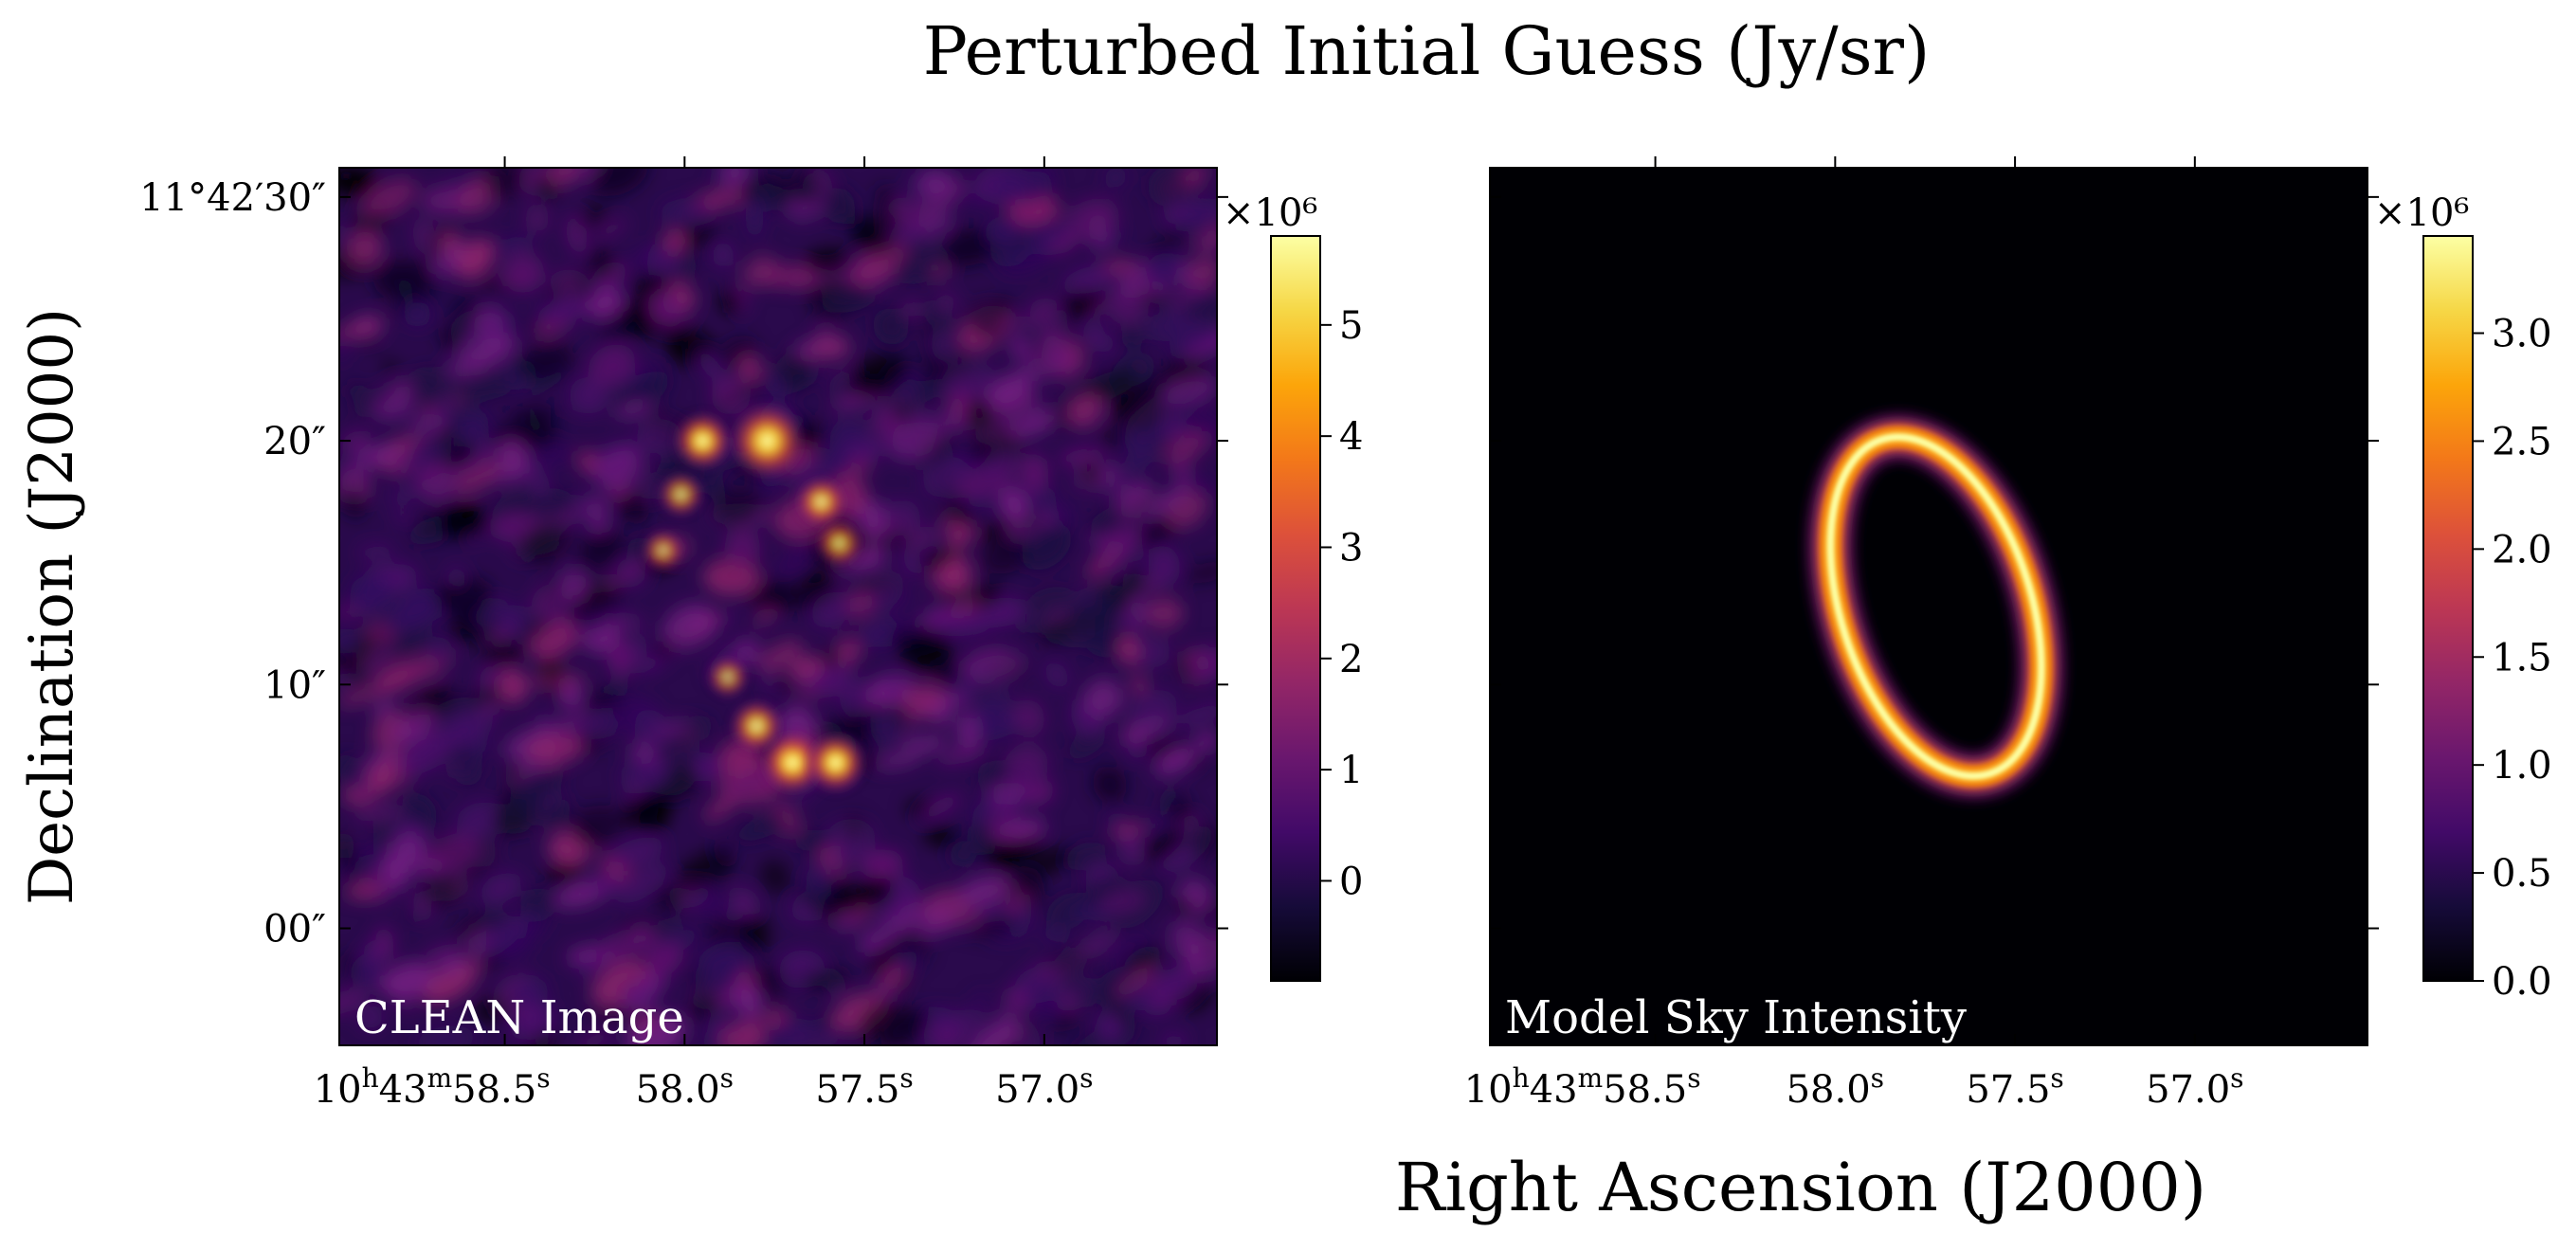 This screenshot has height=1251, width=2576. What do you see at coordinates (1351, 771) in the screenshot?
I see `colorbar-tick-label: 1` at bounding box center [1351, 771].